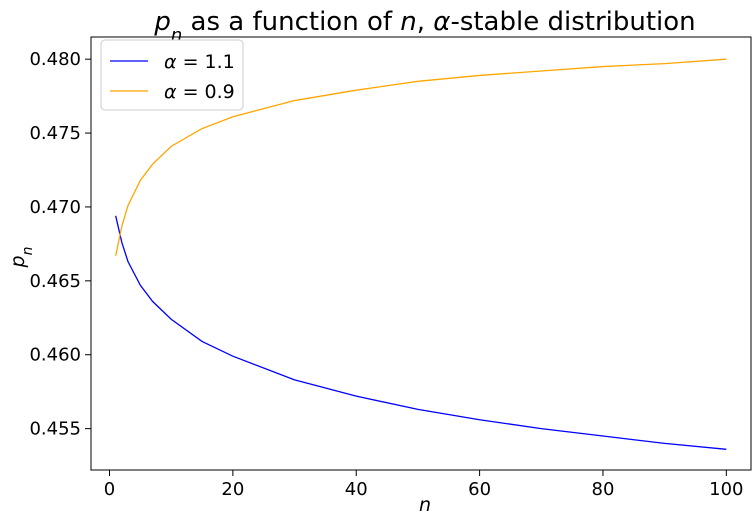 The width and height of the screenshot is (756, 514). I want to click on y-tick-label: 0.455, so click(55, 429).